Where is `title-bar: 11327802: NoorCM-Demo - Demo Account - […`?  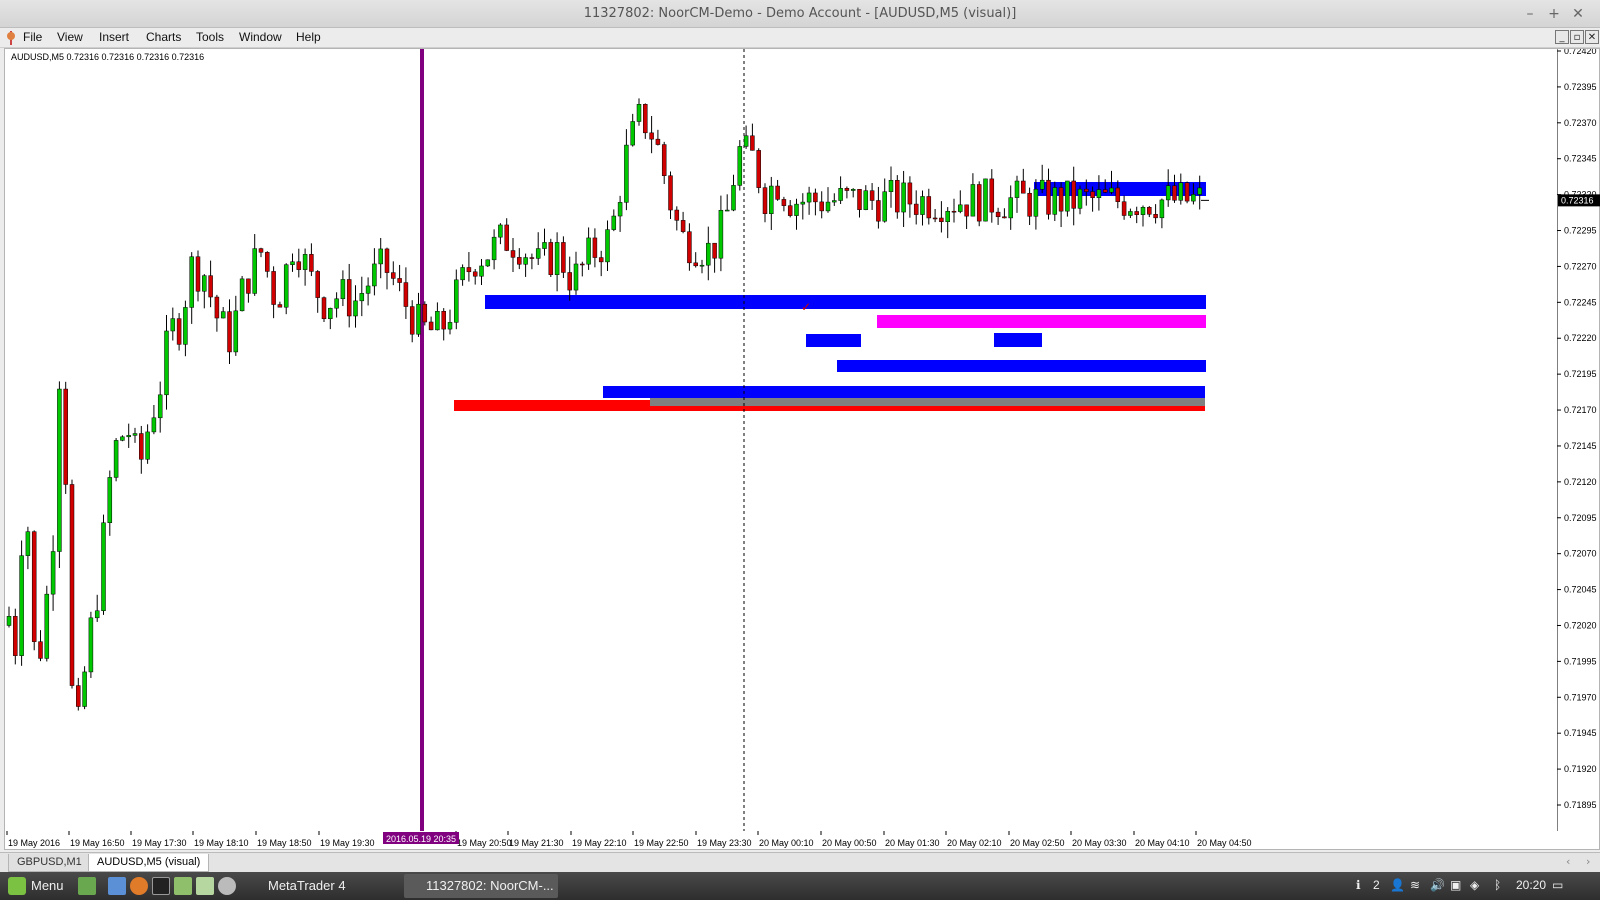
title-bar: 11327802: NoorCM-Demo - Demo Account - [… is located at coordinates (800, 14).